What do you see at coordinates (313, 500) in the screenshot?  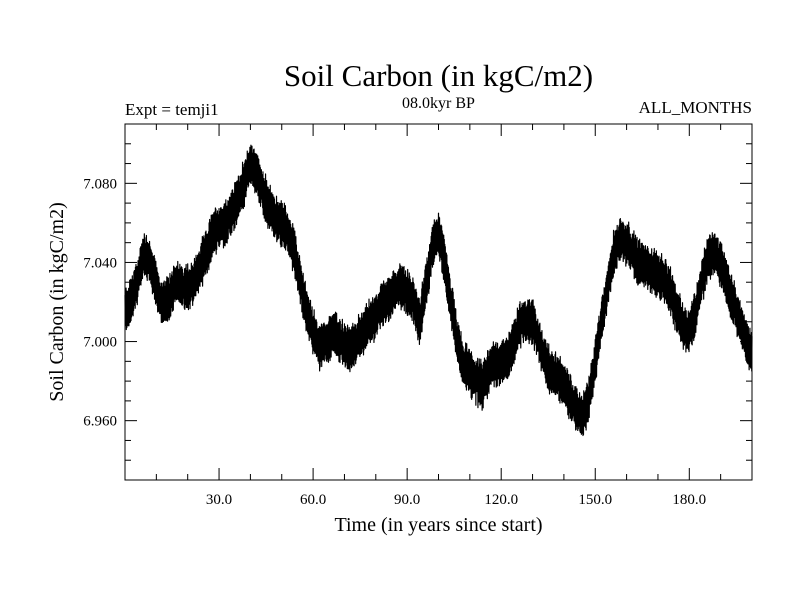 I see `x-tick-label: 60.0` at bounding box center [313, 500].